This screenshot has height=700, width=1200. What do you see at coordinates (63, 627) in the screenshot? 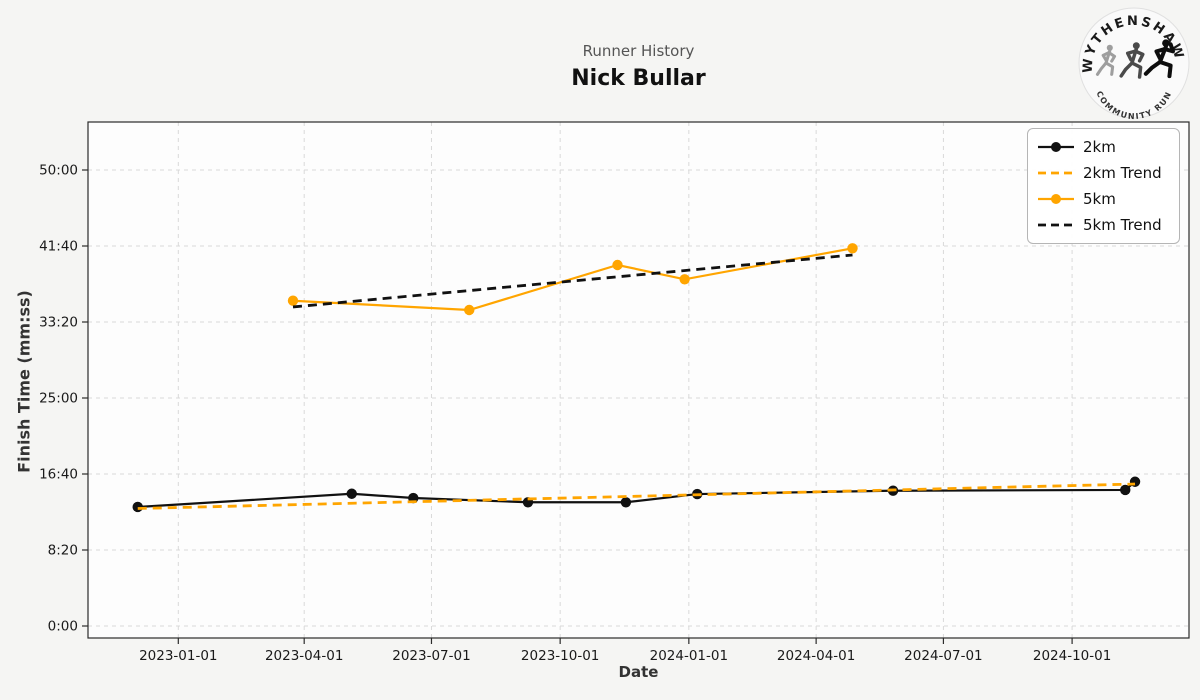
I see `y-tick-label: 0:00` at bounding box center [63, 627].